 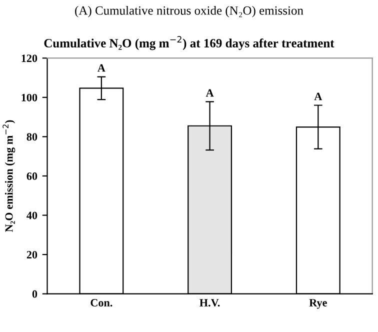 I want to click on y-tick-label: 120, so click(x=30, y=58).